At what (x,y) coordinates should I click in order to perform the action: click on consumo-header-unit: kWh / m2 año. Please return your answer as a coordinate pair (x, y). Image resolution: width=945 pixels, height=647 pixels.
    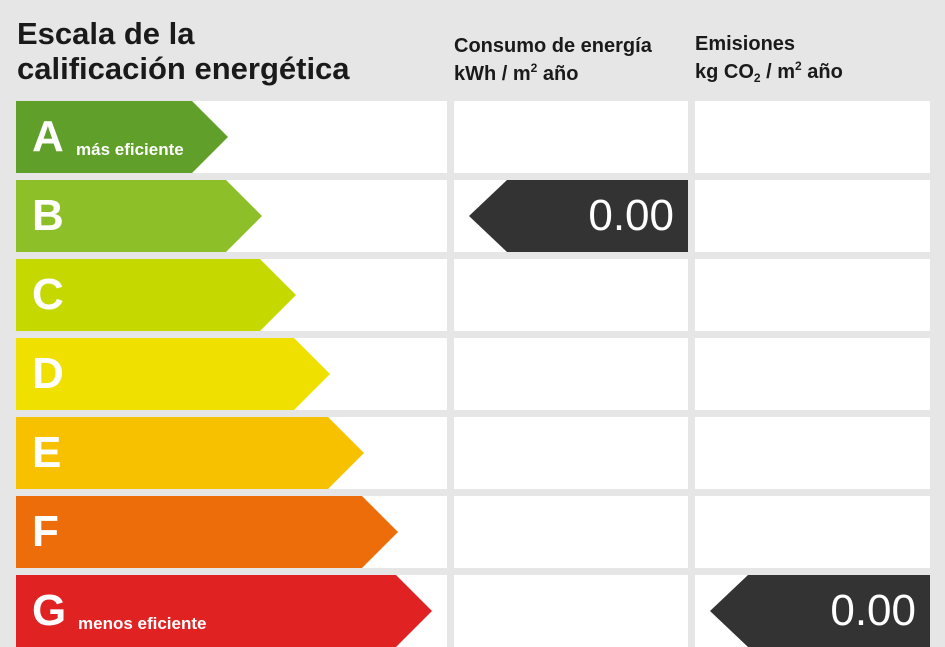
    Looking at the image, I should click on (516, 73).